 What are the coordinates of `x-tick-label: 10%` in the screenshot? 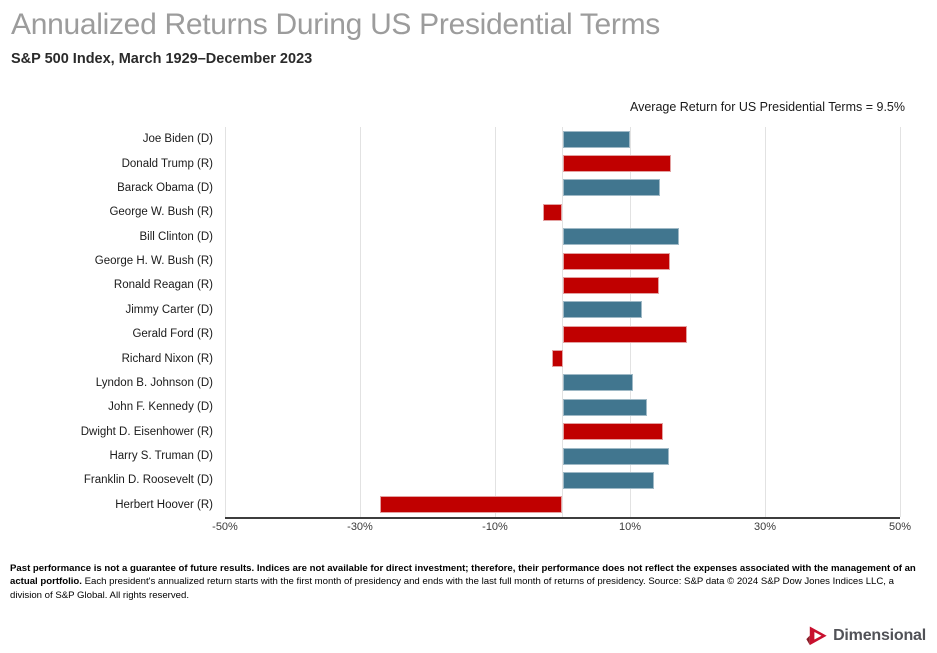 It's located at (630, 527).